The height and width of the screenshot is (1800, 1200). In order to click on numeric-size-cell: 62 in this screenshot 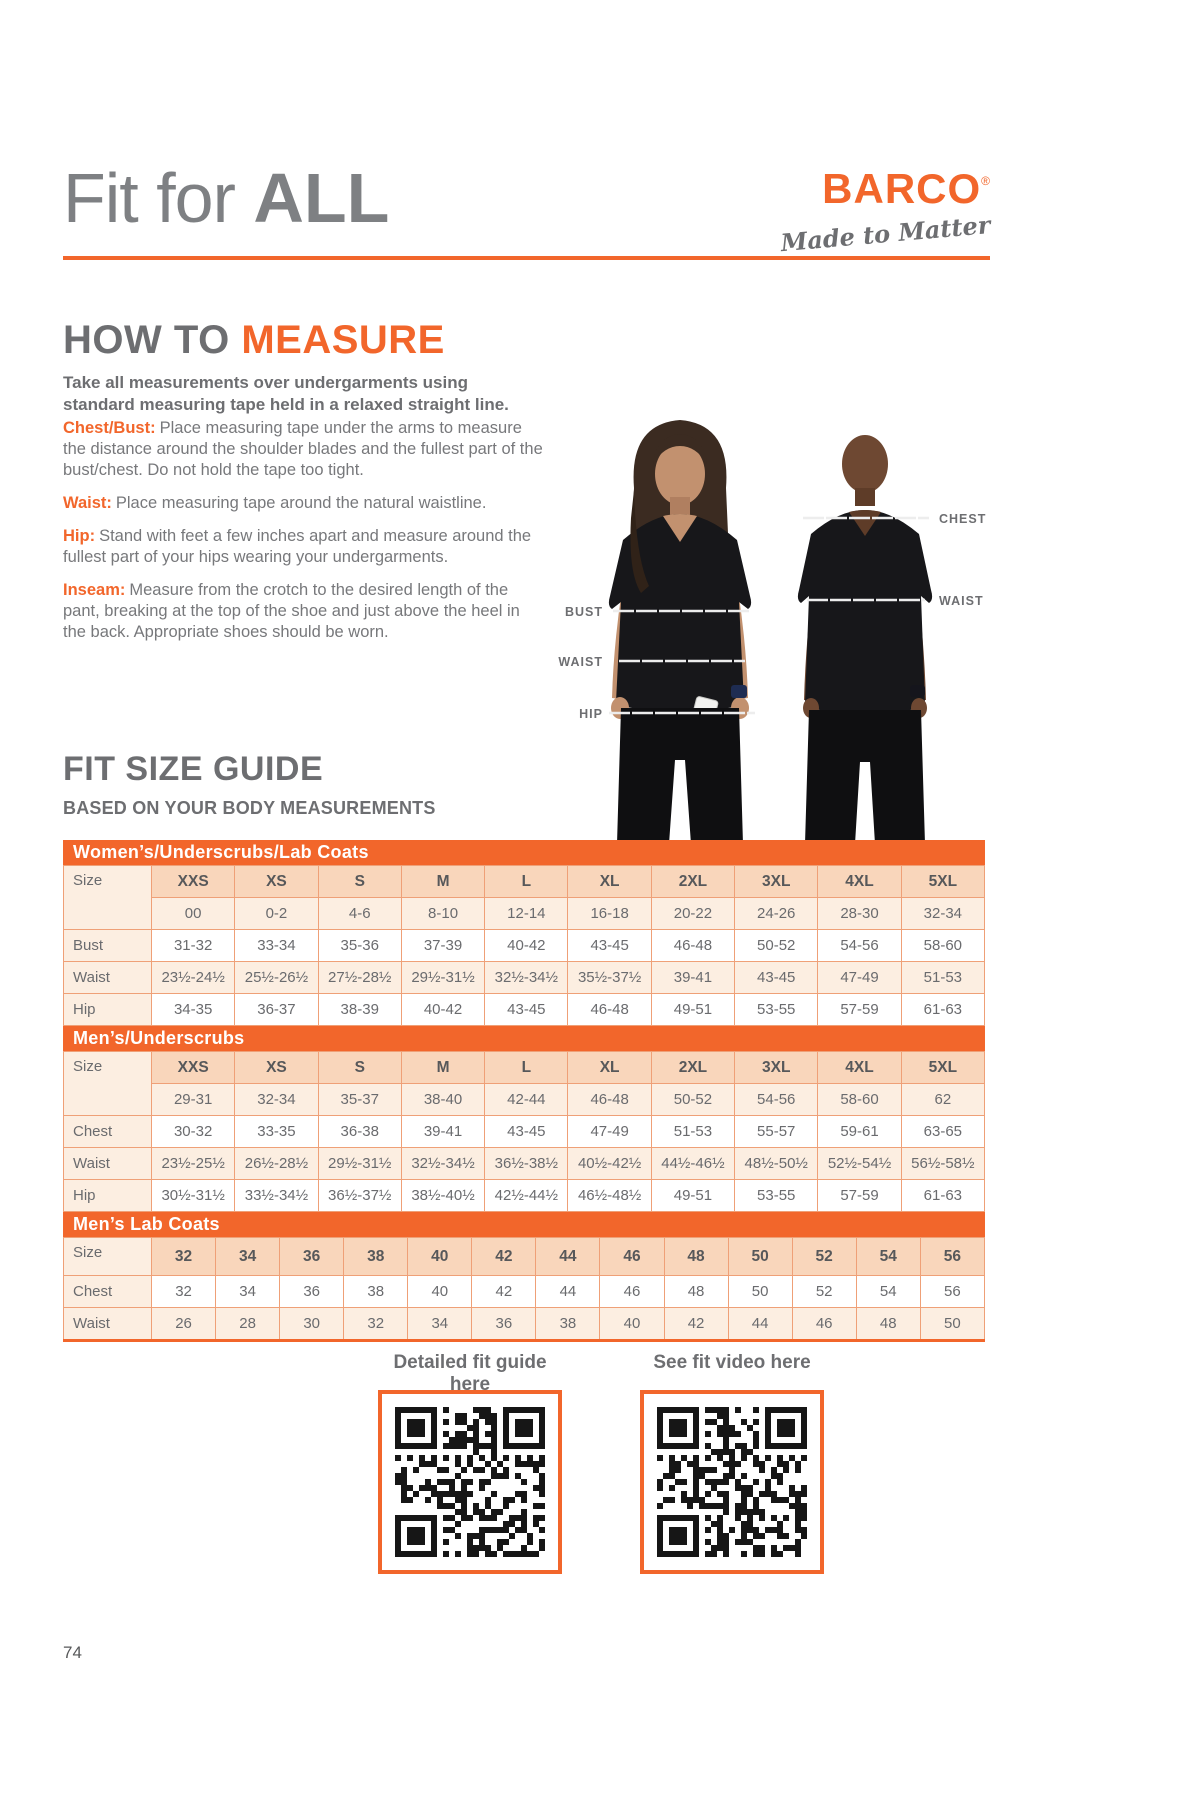, I will do `click(943, 1099)`.